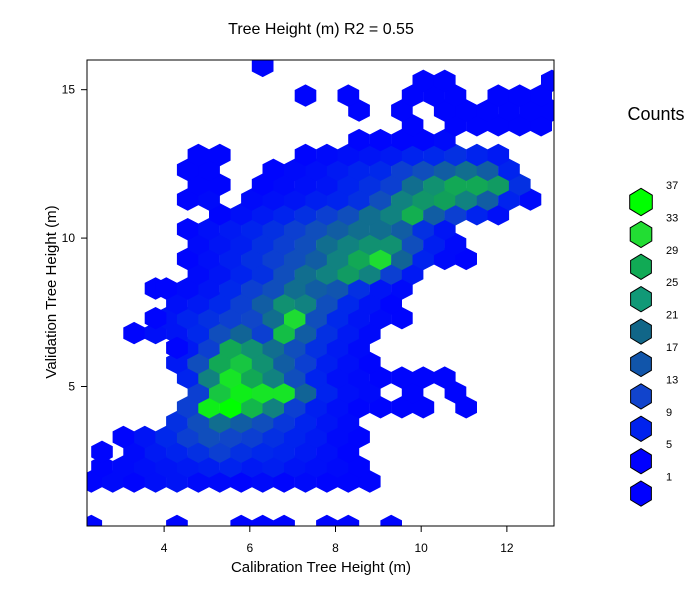 Image resolution: width=700 pixels, height=600 pixels. Describe the element at coordinates (164, 548) in the screenshot. I see `x-tick-label: 4` at that location.